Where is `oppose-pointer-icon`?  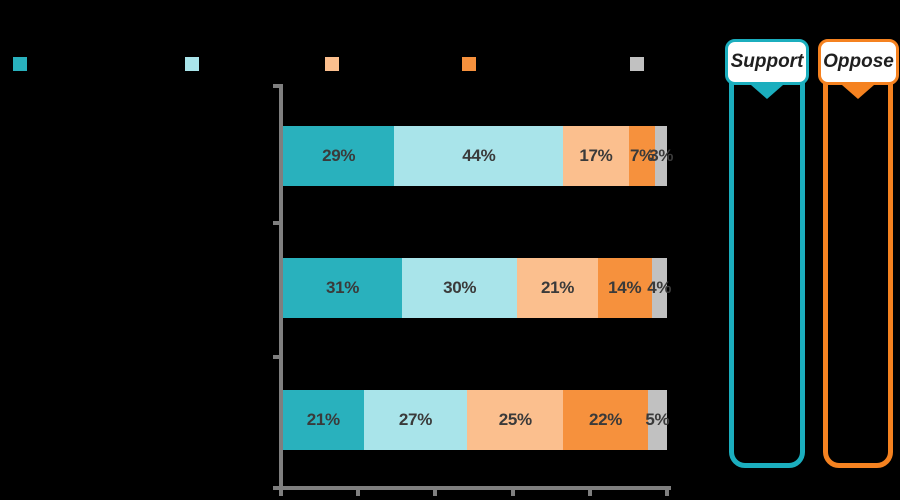
oppose-pointer-icon is located at coordinates (858, 92).